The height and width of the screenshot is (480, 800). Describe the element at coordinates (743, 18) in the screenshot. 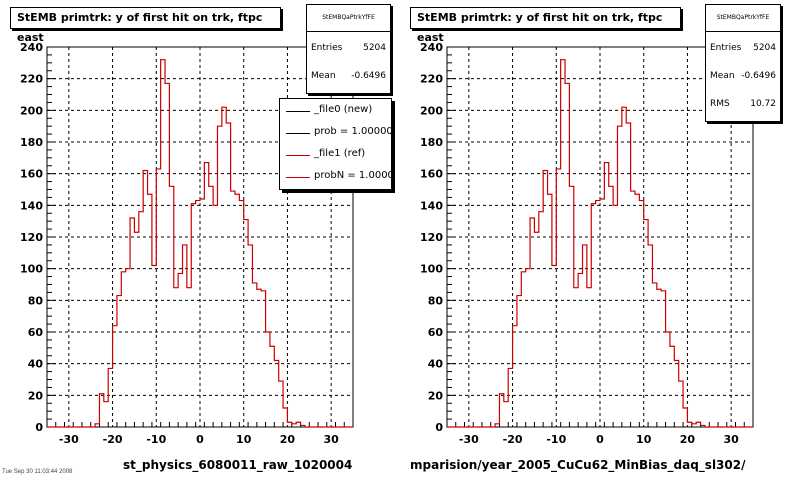

I see `right-stats-header: StEMBQaPtrkYfFE` at that location.